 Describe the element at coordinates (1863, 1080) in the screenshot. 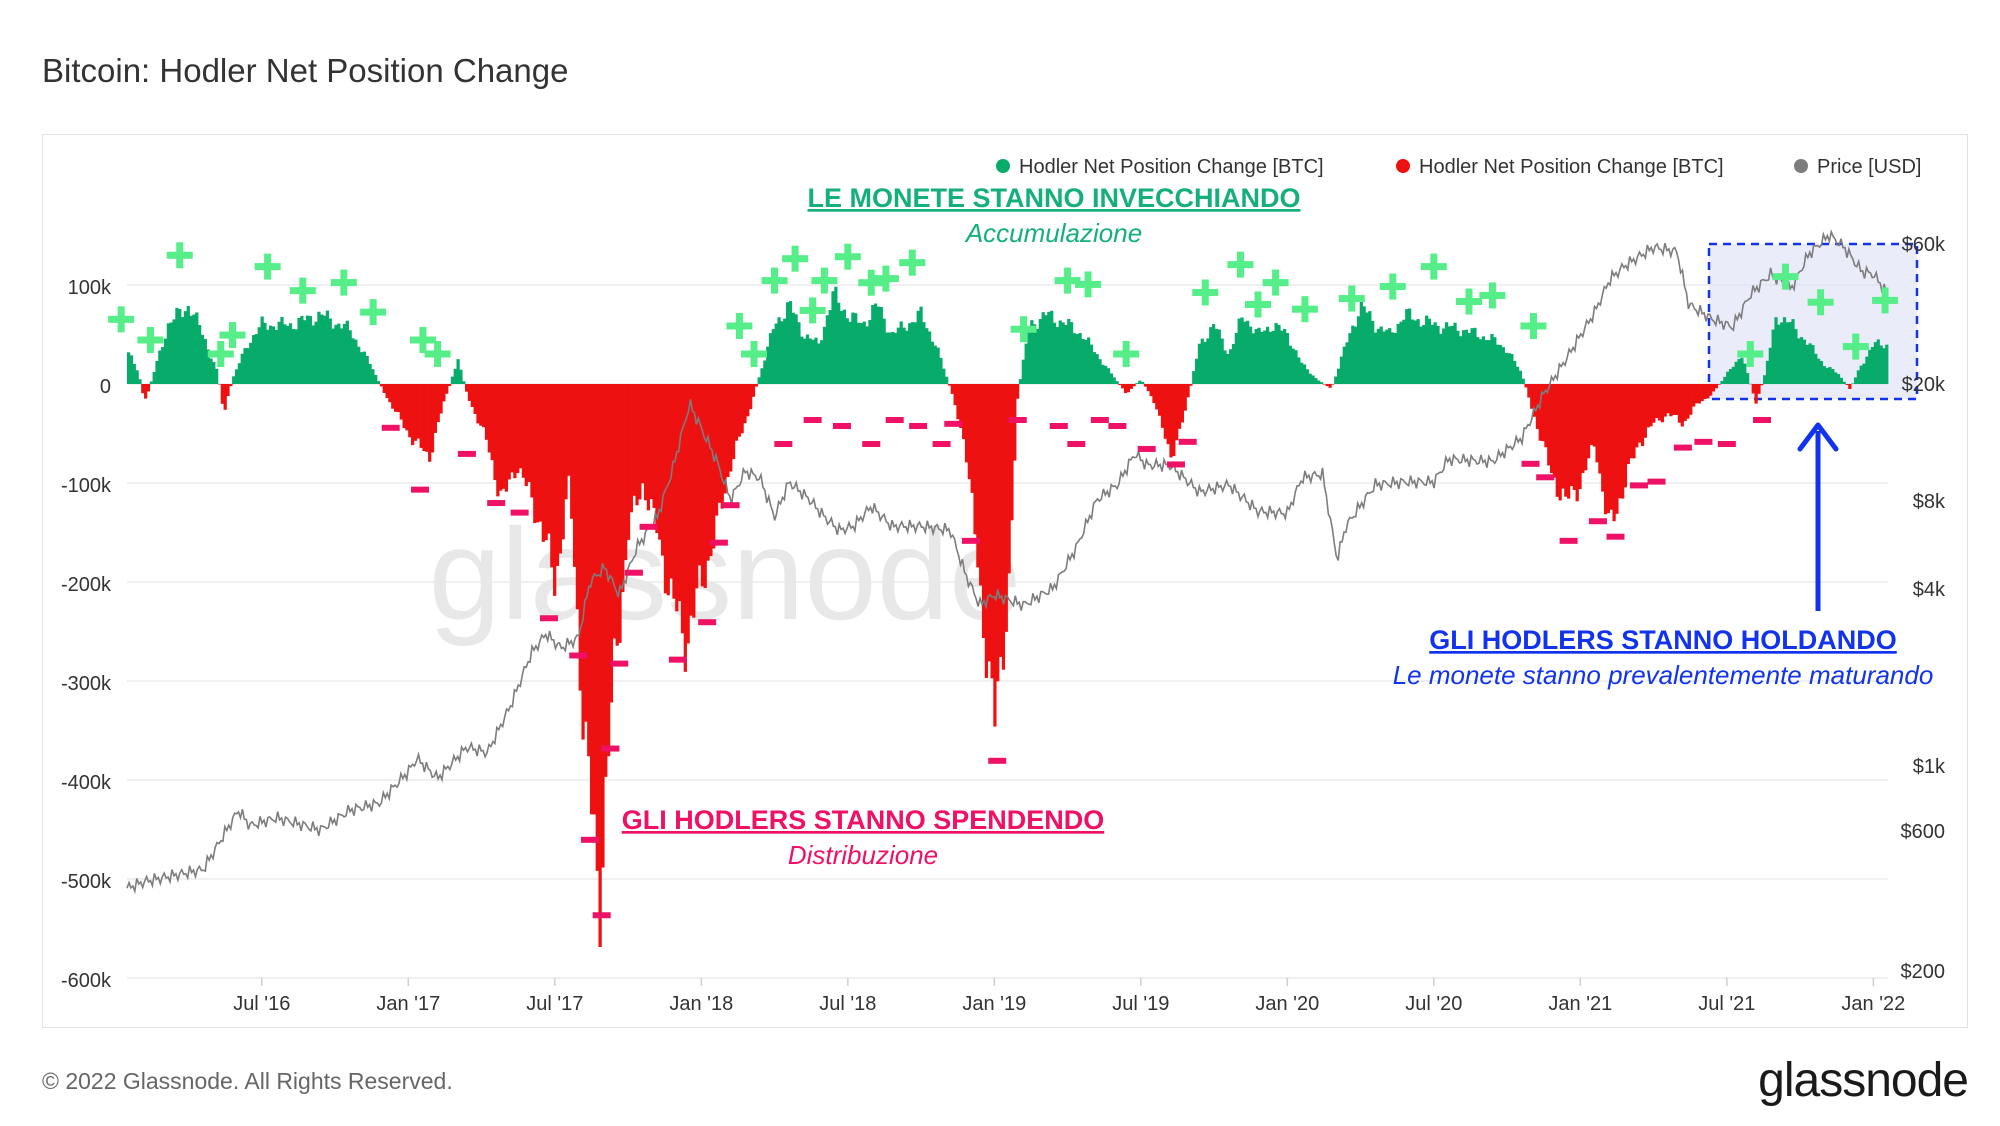

I see `glassnode-logo: glassnode` at that location.